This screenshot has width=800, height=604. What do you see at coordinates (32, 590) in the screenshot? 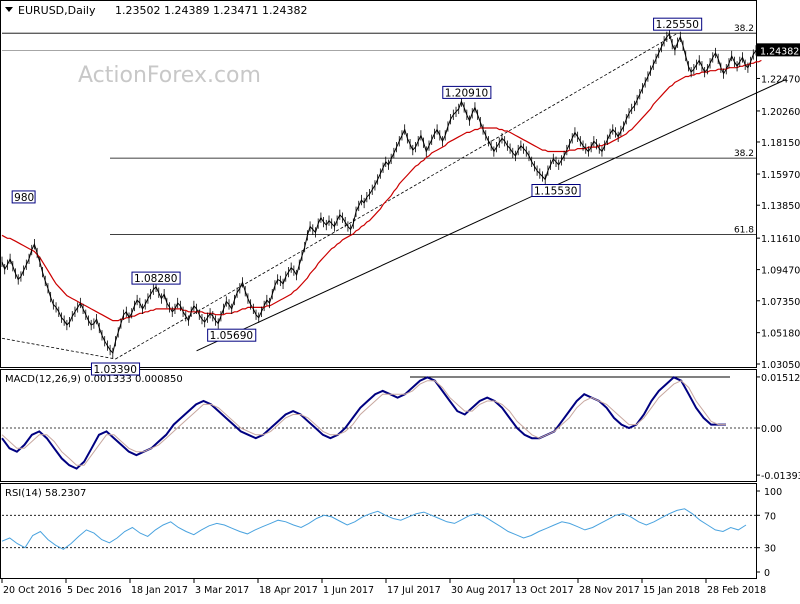
I see `x-axis-label: 20 Oct 2016` at bounding box center [32, 590].